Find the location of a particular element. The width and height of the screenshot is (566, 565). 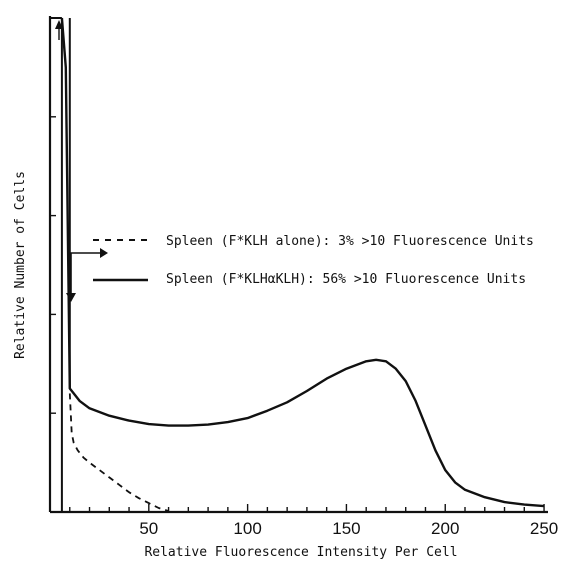

x-axis-label: Relative Fluorescence Intensity Per Cell is located at coordinates (300, 552).